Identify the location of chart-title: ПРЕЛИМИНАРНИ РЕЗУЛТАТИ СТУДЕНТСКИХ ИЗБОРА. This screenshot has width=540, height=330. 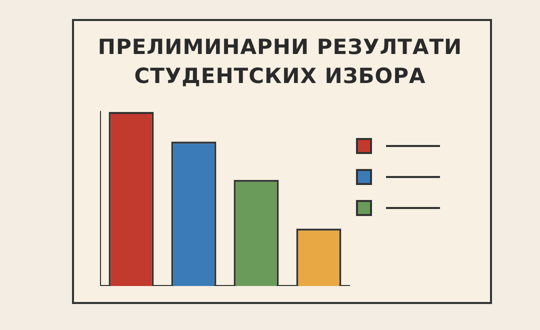
(280, 62).